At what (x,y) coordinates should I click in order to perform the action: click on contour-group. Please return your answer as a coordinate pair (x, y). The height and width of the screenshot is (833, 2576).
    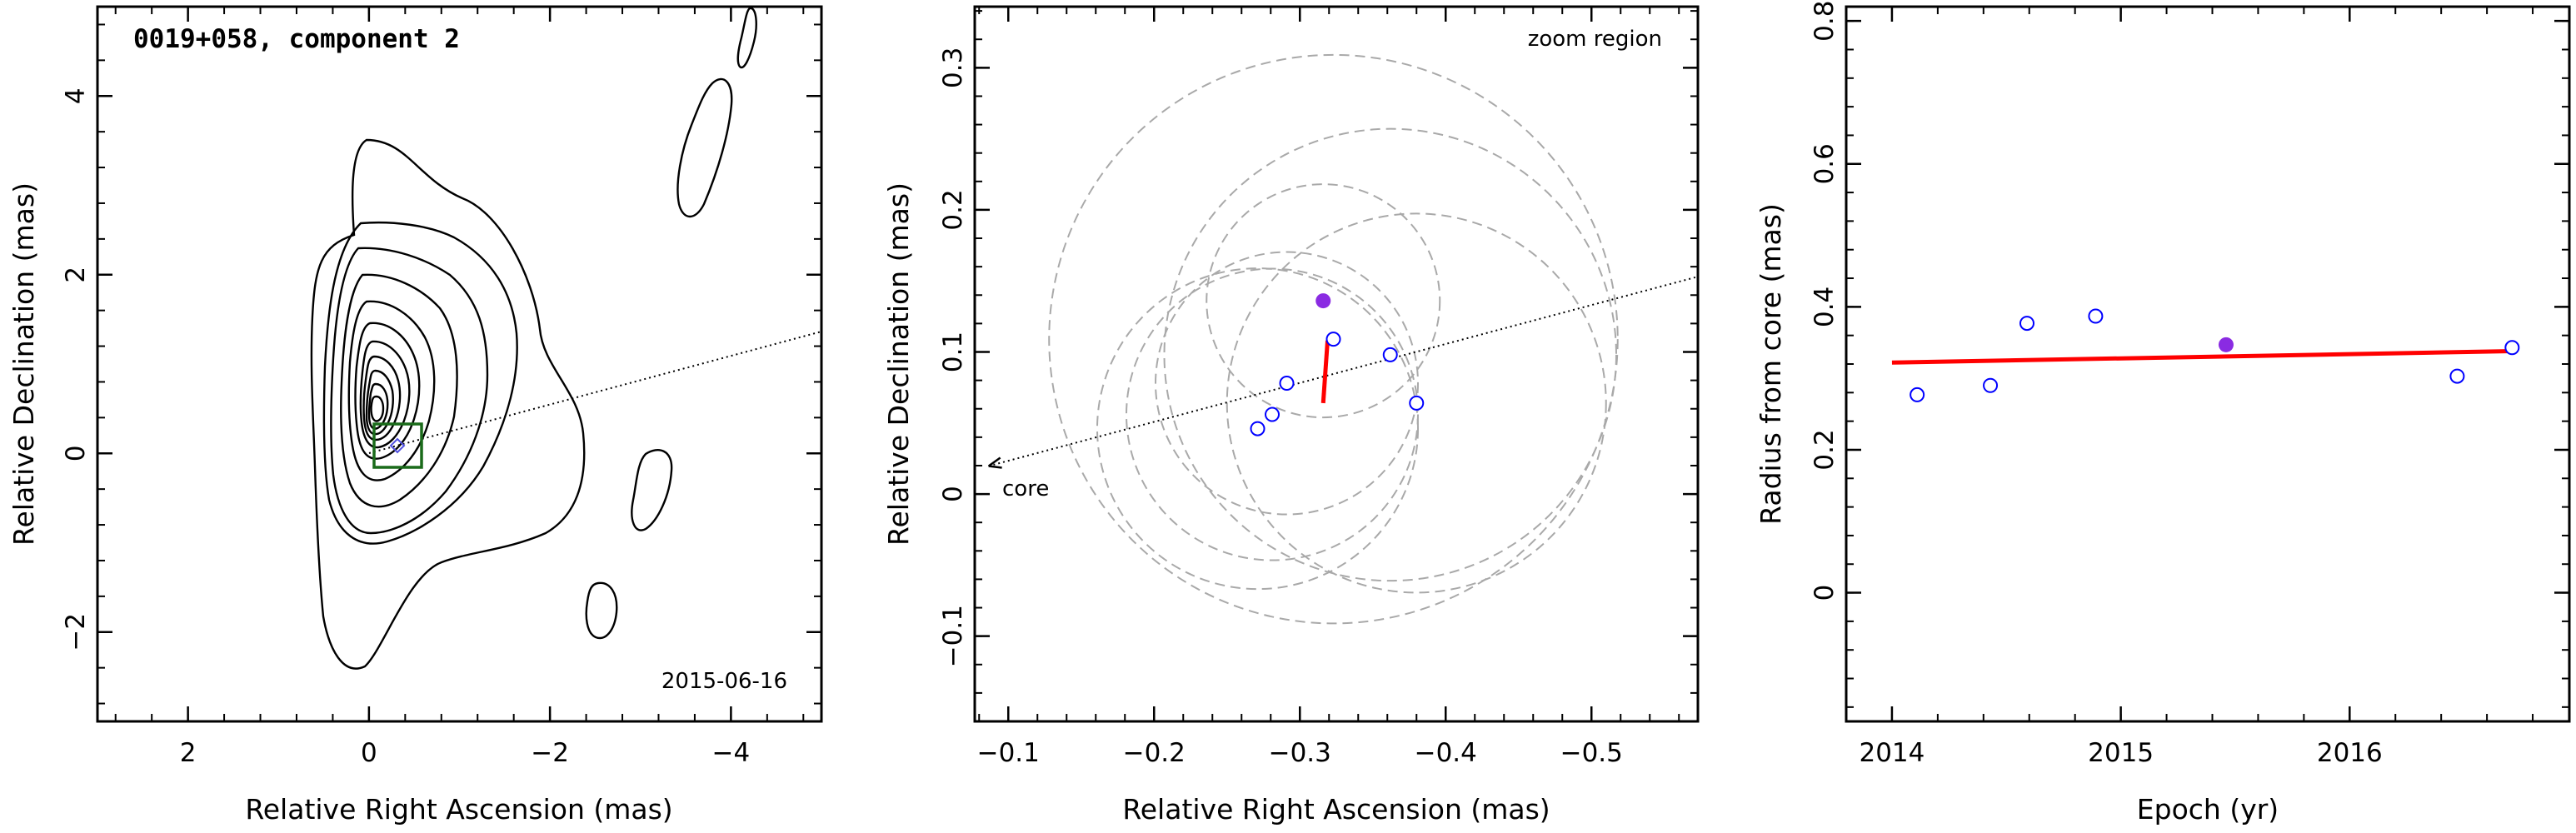
    Looking at the image, I should click on (533, 338).